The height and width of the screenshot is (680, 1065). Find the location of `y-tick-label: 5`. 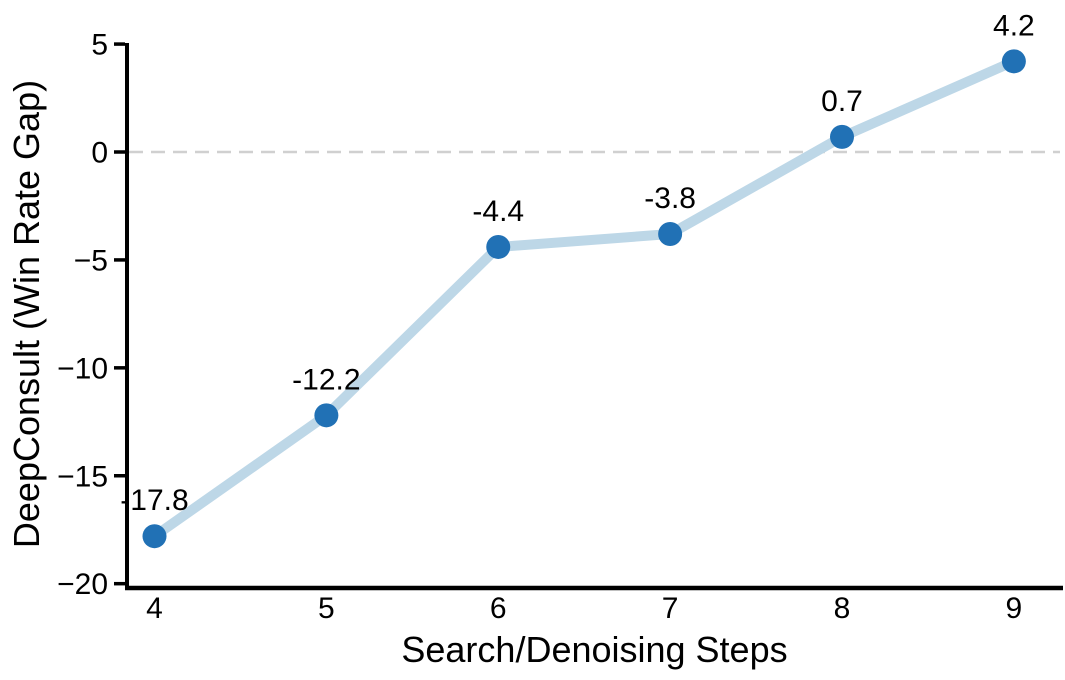

y-tick-label: 5 is located at coordinates (99, 45).